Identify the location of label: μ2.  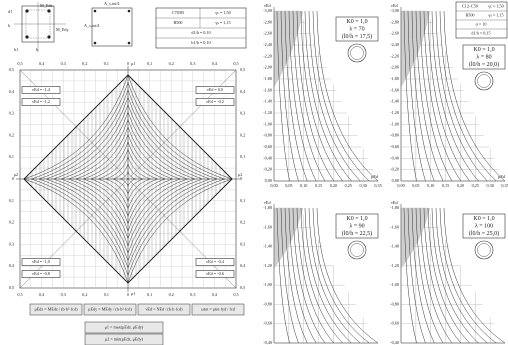
(240, 174).